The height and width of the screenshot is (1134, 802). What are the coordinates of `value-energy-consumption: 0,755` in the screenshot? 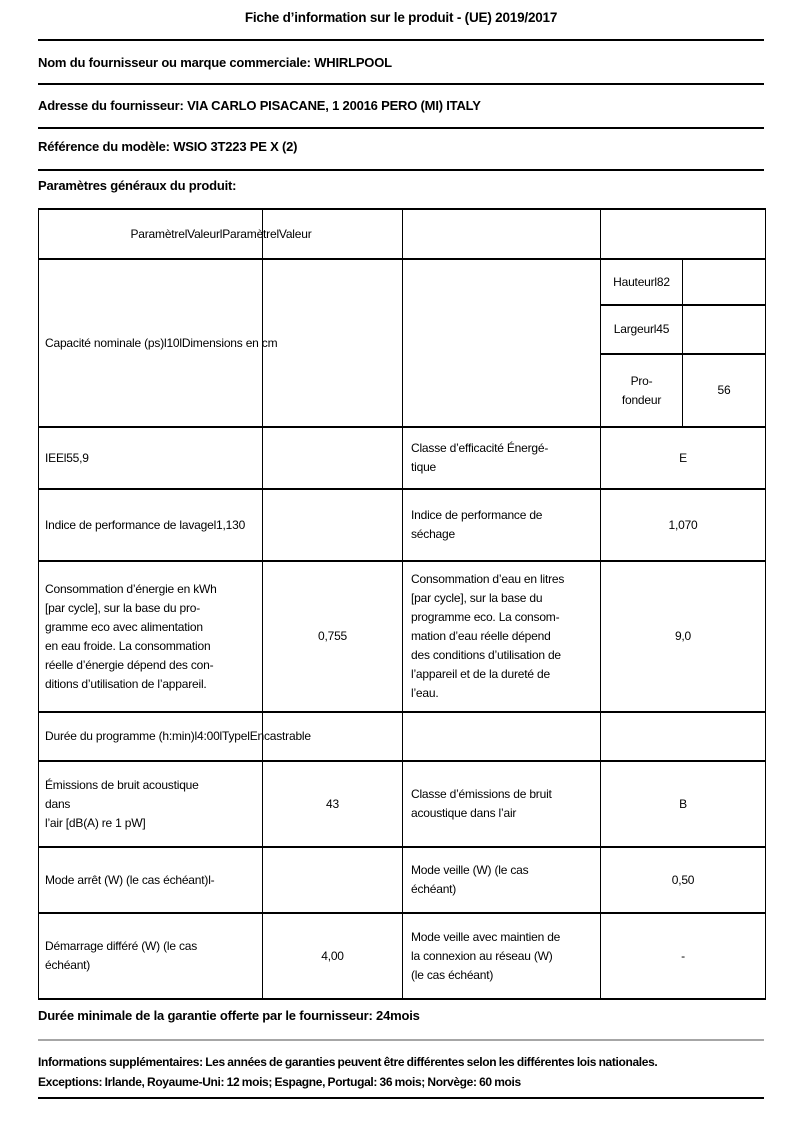 It's located at (332, 636).